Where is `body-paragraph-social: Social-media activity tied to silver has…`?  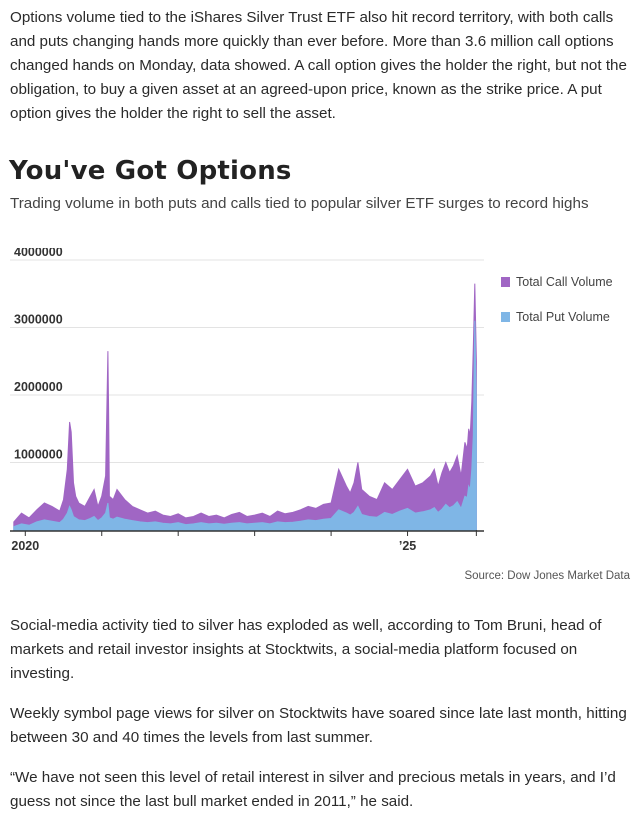 body-paragraph-social: Social-media activity tied to silver has… is located at coordinates (306, 649).